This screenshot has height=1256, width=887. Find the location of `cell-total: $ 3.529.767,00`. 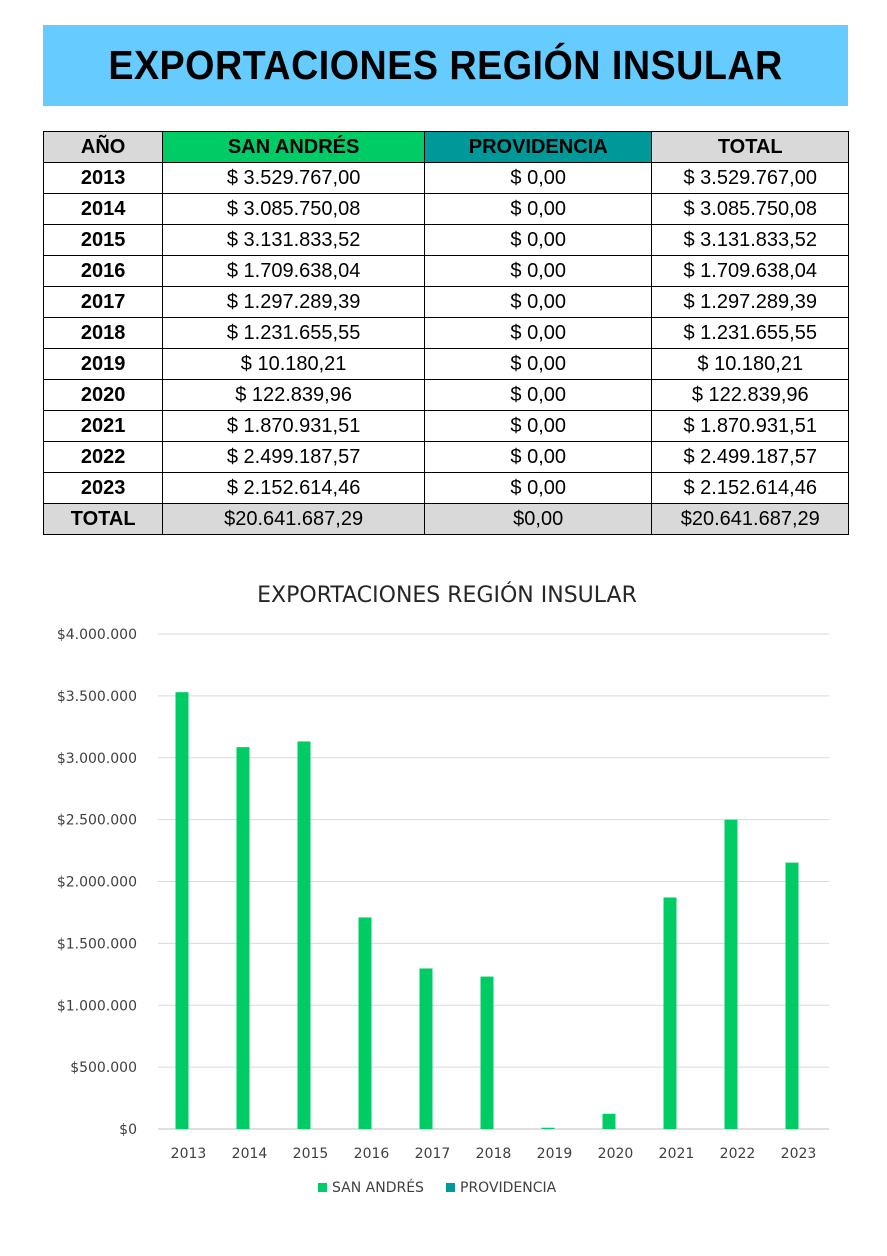

cell-total: $ 3.529.767,00 is located at coordinates (750, 178).